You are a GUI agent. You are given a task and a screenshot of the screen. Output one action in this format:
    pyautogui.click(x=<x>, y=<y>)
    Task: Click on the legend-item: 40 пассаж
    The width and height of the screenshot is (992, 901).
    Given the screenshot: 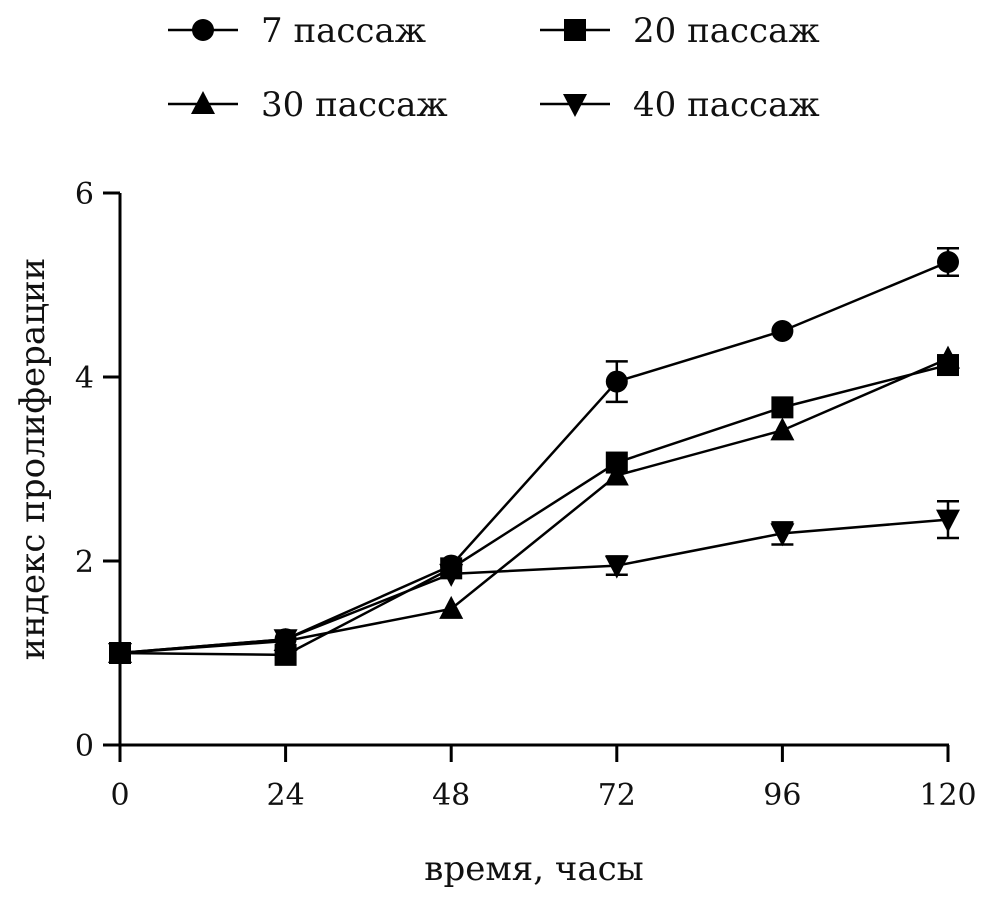 What is the action you would take?
    pyautogui.click(x=680, y=105)
    